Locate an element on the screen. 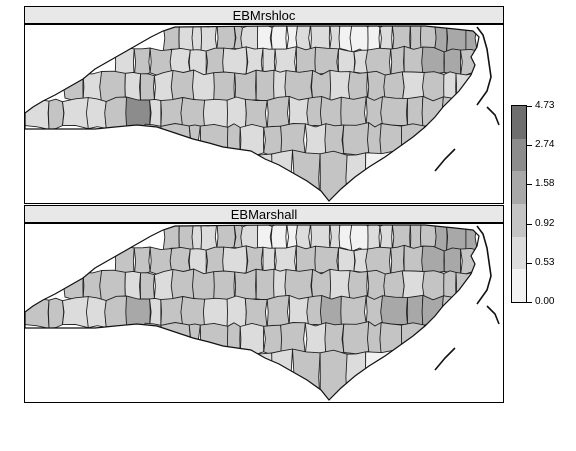 The image size is (576, 451). panel-title-bottom: EBMarshall is located at coordinates (264, 214).